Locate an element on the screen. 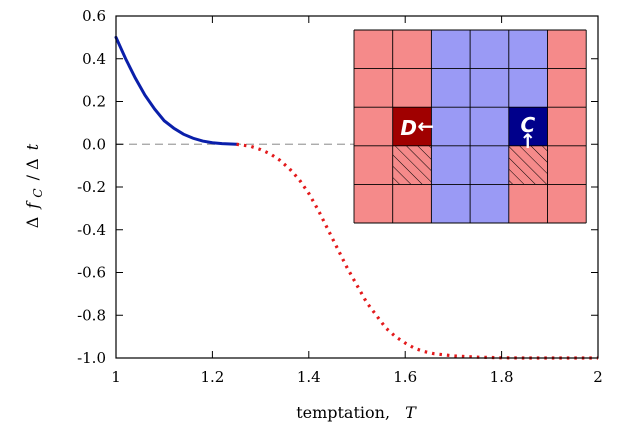 The image size is (628, 430). y-tick-label: 0.2 is located at coordinates (94, 102).